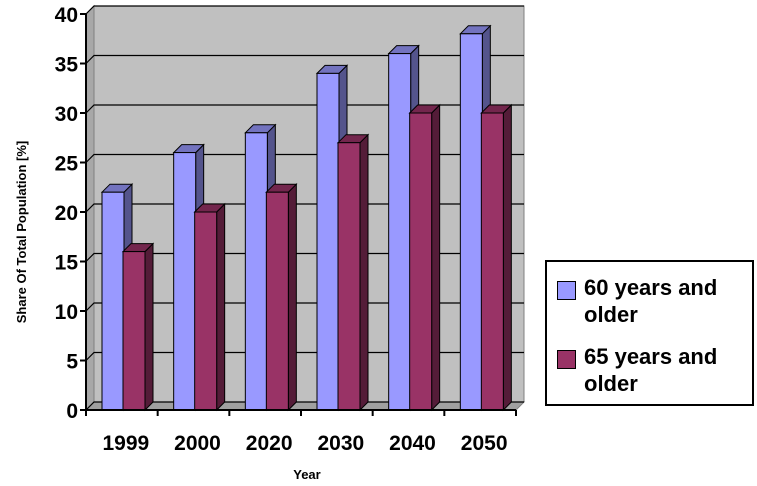 This screenshot has width=757, height=486. I want to click on y-tick-label-20: 20, so click(66, 213).